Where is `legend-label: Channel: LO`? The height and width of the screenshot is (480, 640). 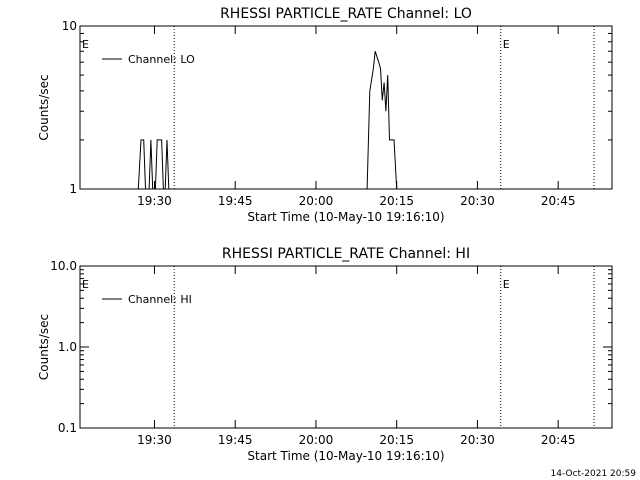
legend-label: Channel: LO is located at coordinates (161, 59).